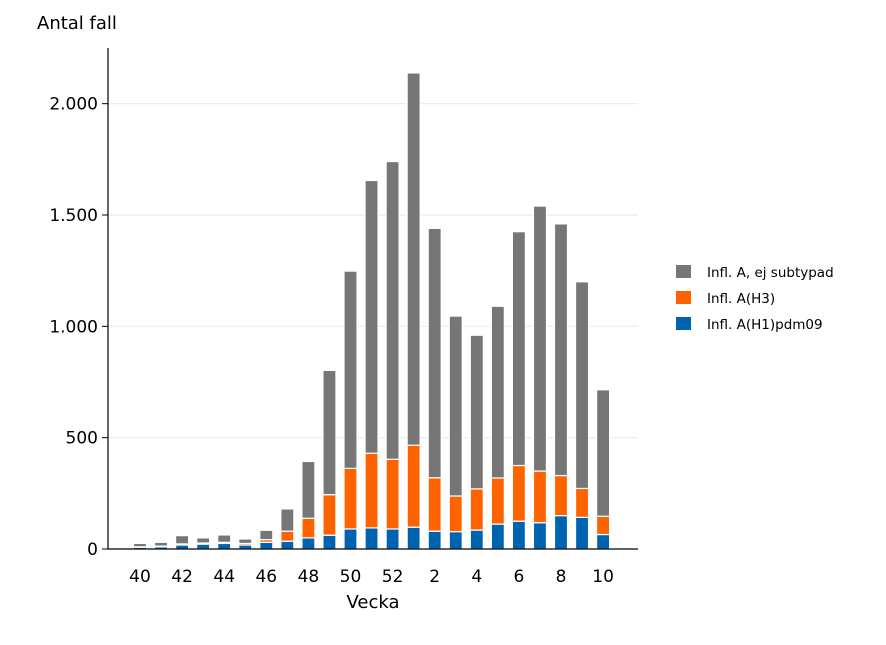 This screenshot has width=886, height=645. What do you see at coordinates (92, 550) in the screenshot?
I see `y-tick-label: 0` at bounding box center [92, 550].